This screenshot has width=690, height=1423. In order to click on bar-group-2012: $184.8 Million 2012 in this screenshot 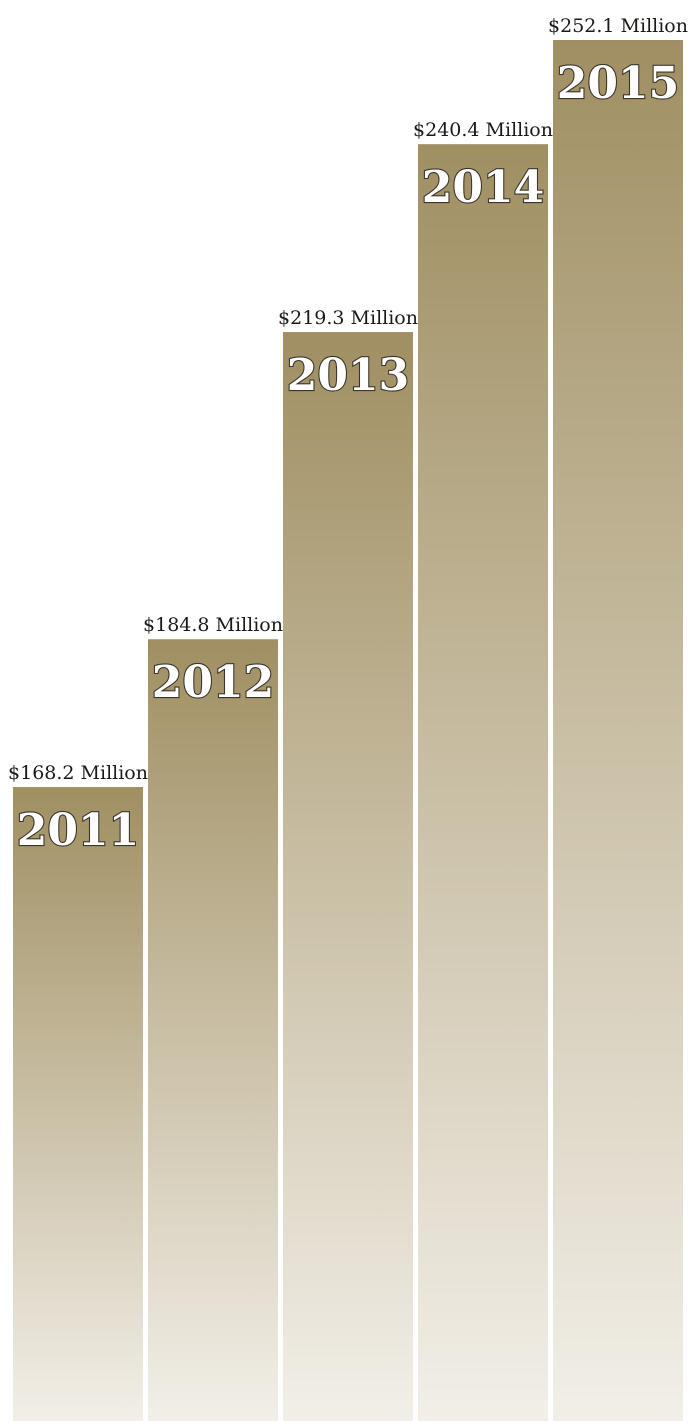, I will do `click(213, 1017)`.